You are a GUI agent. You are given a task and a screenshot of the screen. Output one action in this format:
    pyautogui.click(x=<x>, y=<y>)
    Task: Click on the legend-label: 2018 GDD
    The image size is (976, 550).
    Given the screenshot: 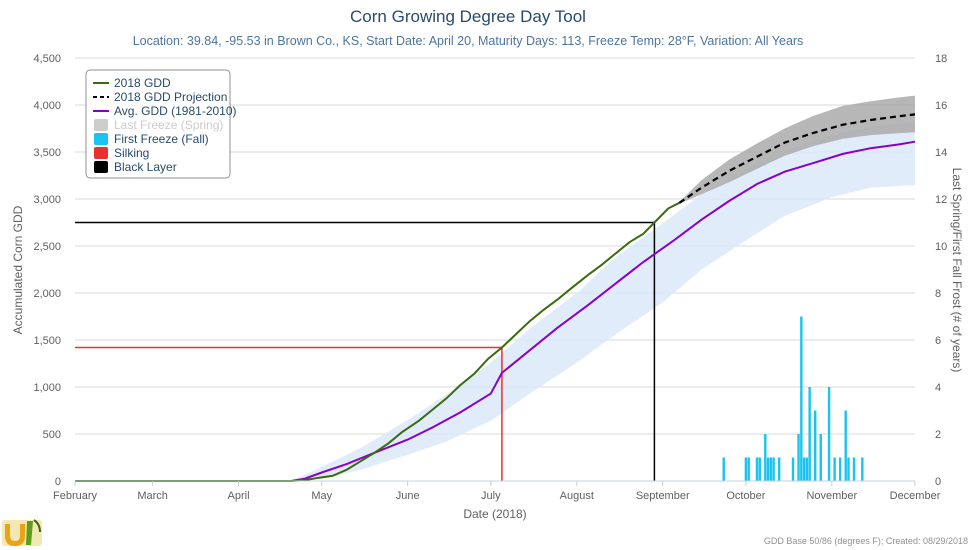 What is the action you would take?
    pyautogui.click(x=142, y=83)
    